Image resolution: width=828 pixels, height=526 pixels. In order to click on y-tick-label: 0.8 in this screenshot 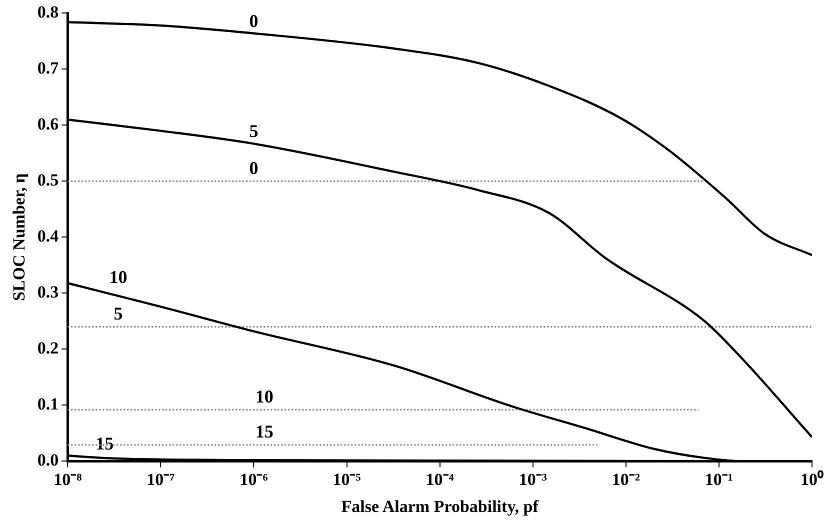, I will do `click(48, 12)`.